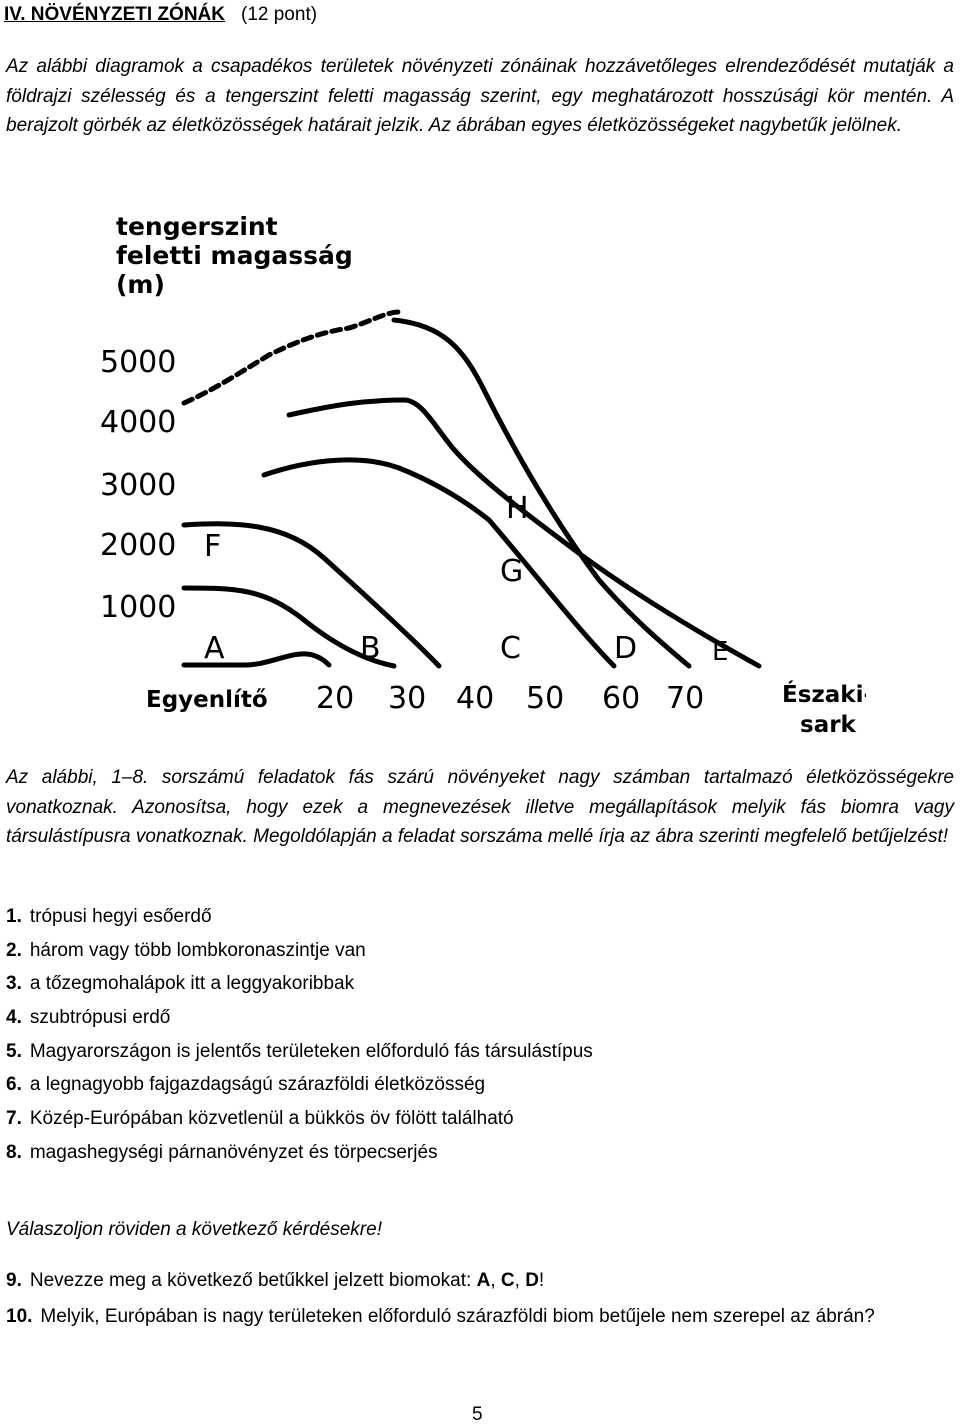 The width and height of the screenshot is (960, 1427). What do you see at coordinates (138, 362) in the screenshot?
I see `ytick-5000: 5000` at bounding box center [138, 362].